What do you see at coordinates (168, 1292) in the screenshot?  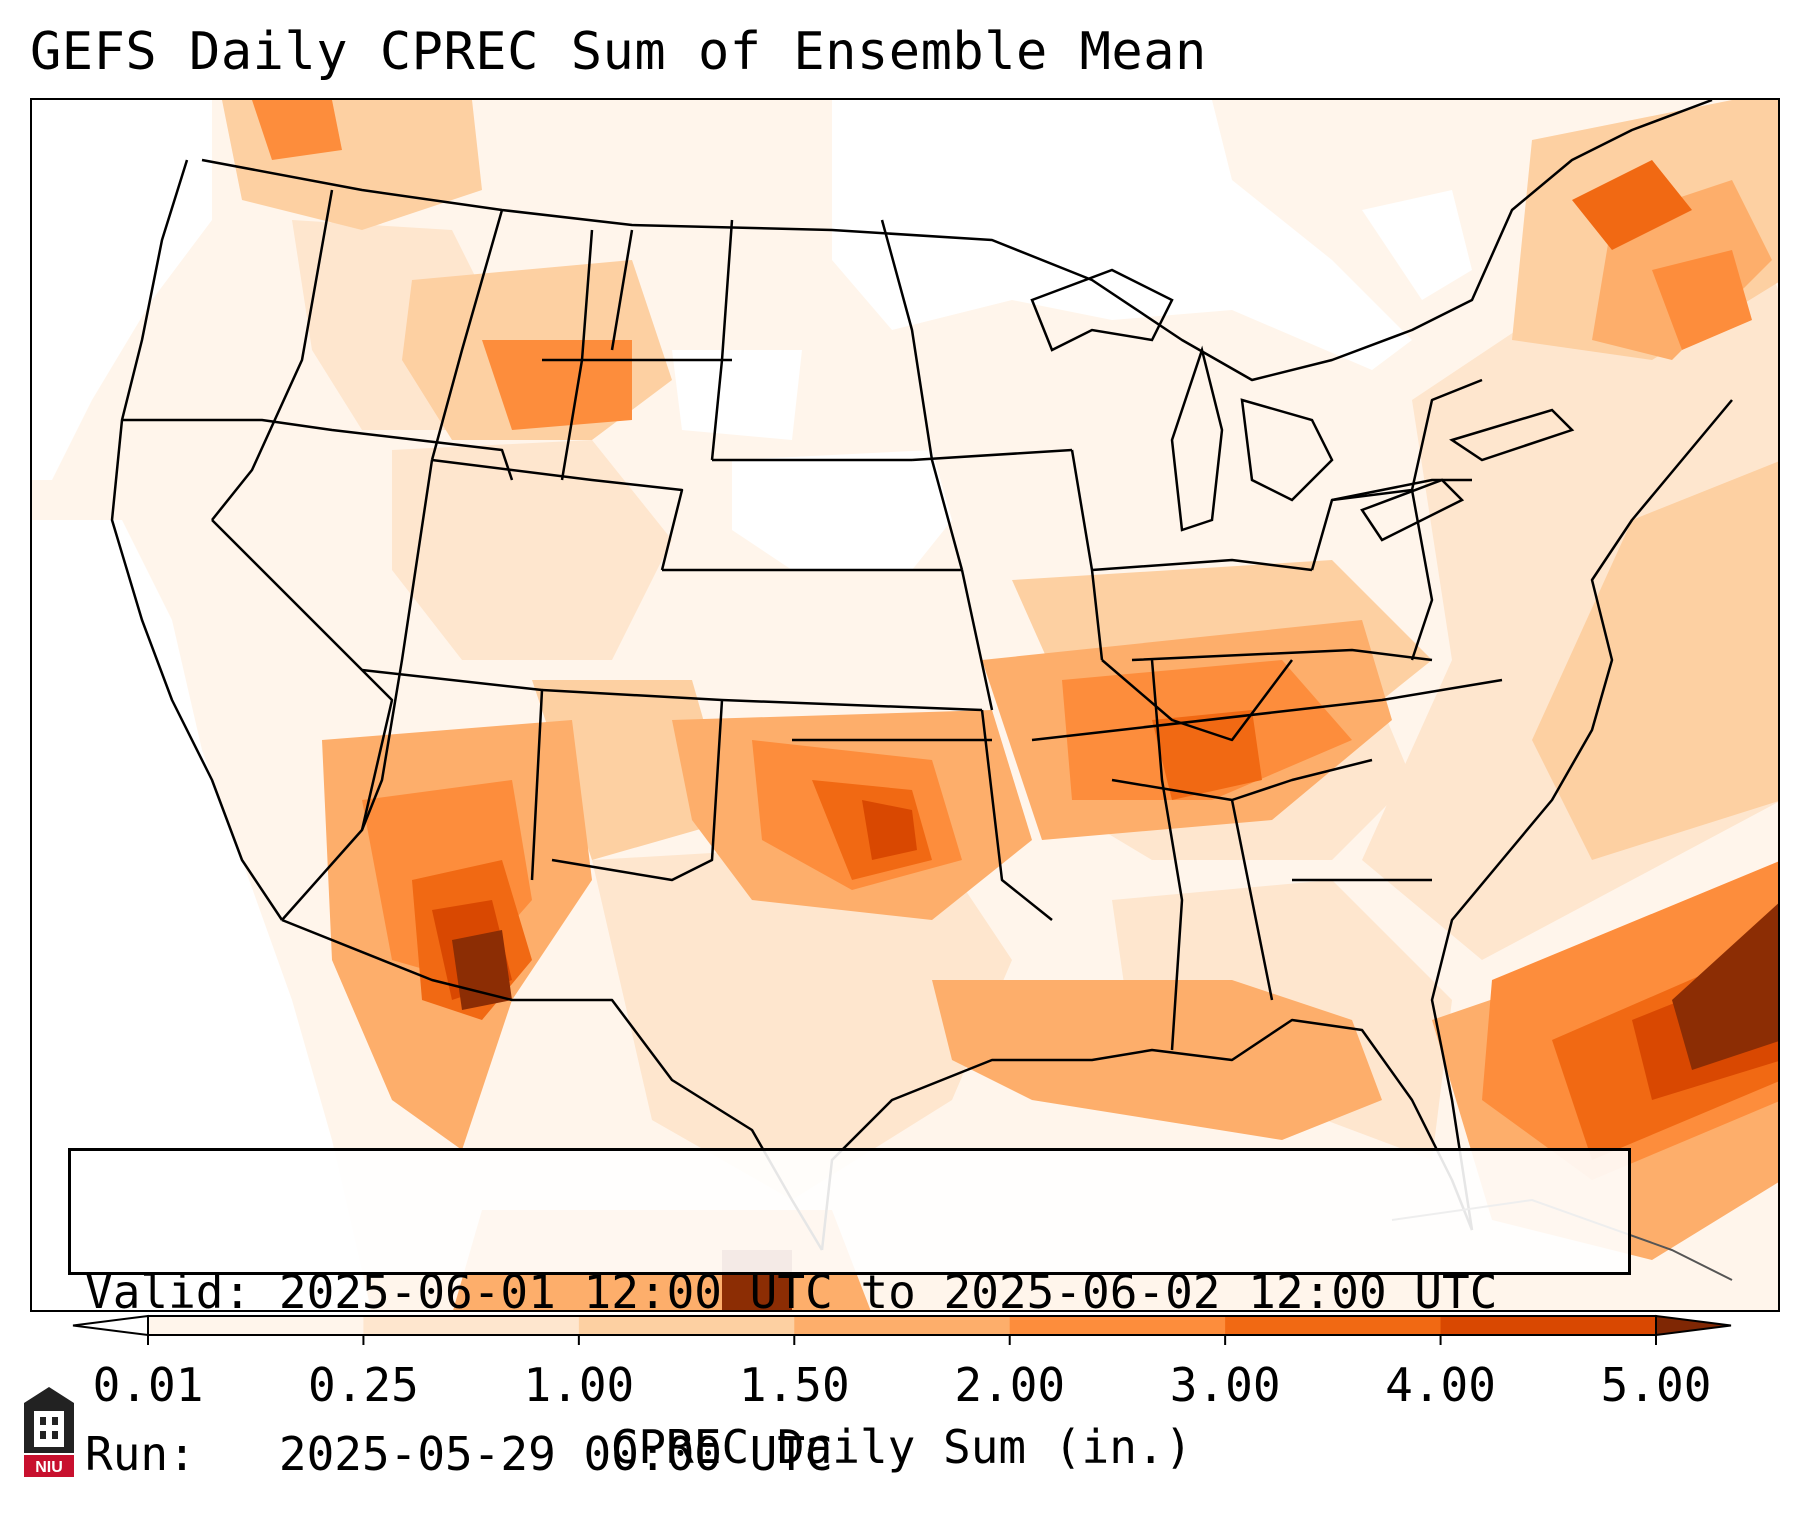 I see `valid-label: Valid:` at bounding box center [168, 1292].